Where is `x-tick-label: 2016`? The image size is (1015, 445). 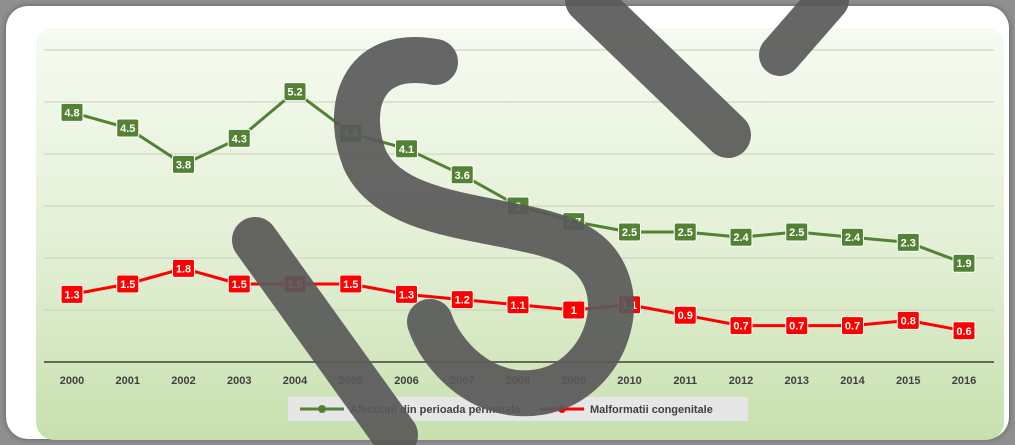 x-tick-label: 2016 is located at coordinates (964, 381).